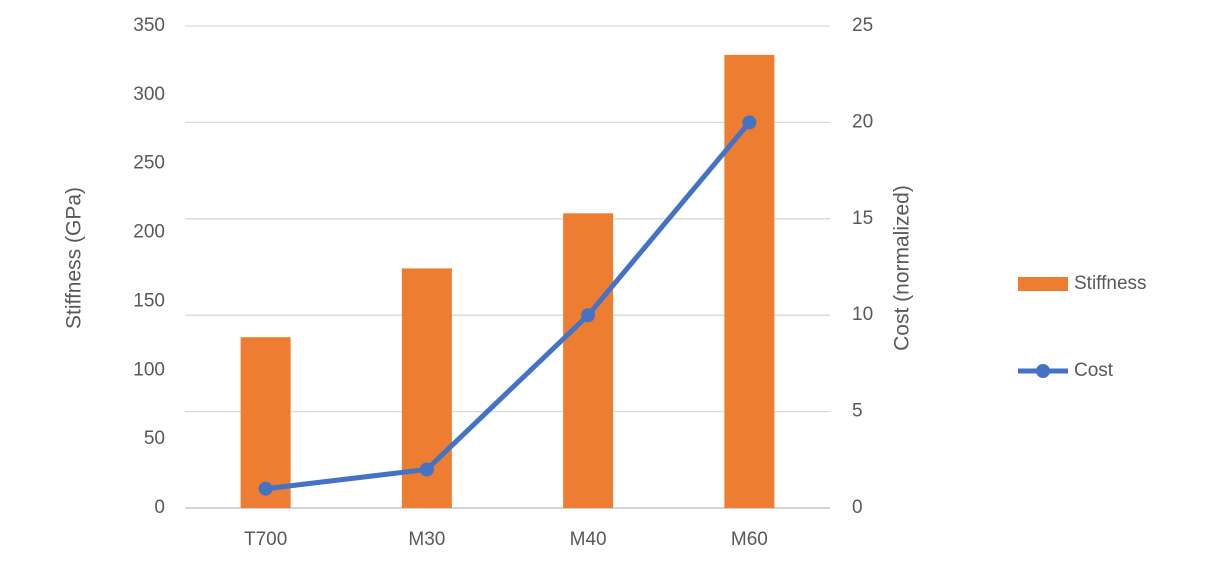 The image size is (1215, 573). I want to click on y-tick-label: 350, so click(149, 25).